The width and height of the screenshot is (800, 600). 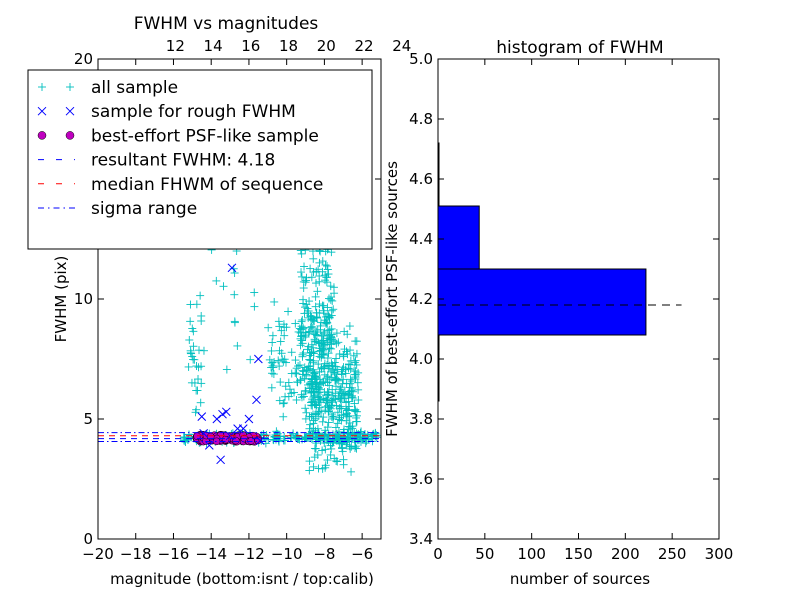 I want to click on right-y-axis-label: FWHM of best-effort PSF-like sources, so click(x=392, y=299).